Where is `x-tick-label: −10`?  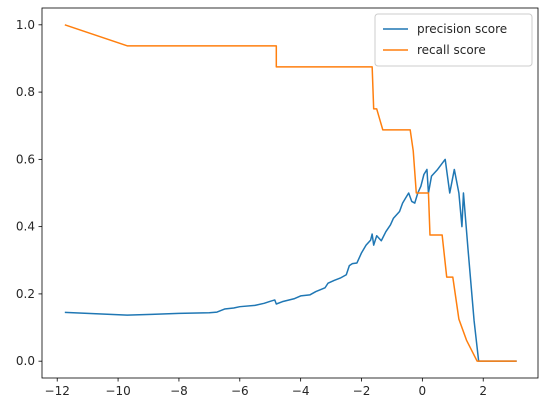 x-tick-label: −10 is located at coordinates (117, 391).